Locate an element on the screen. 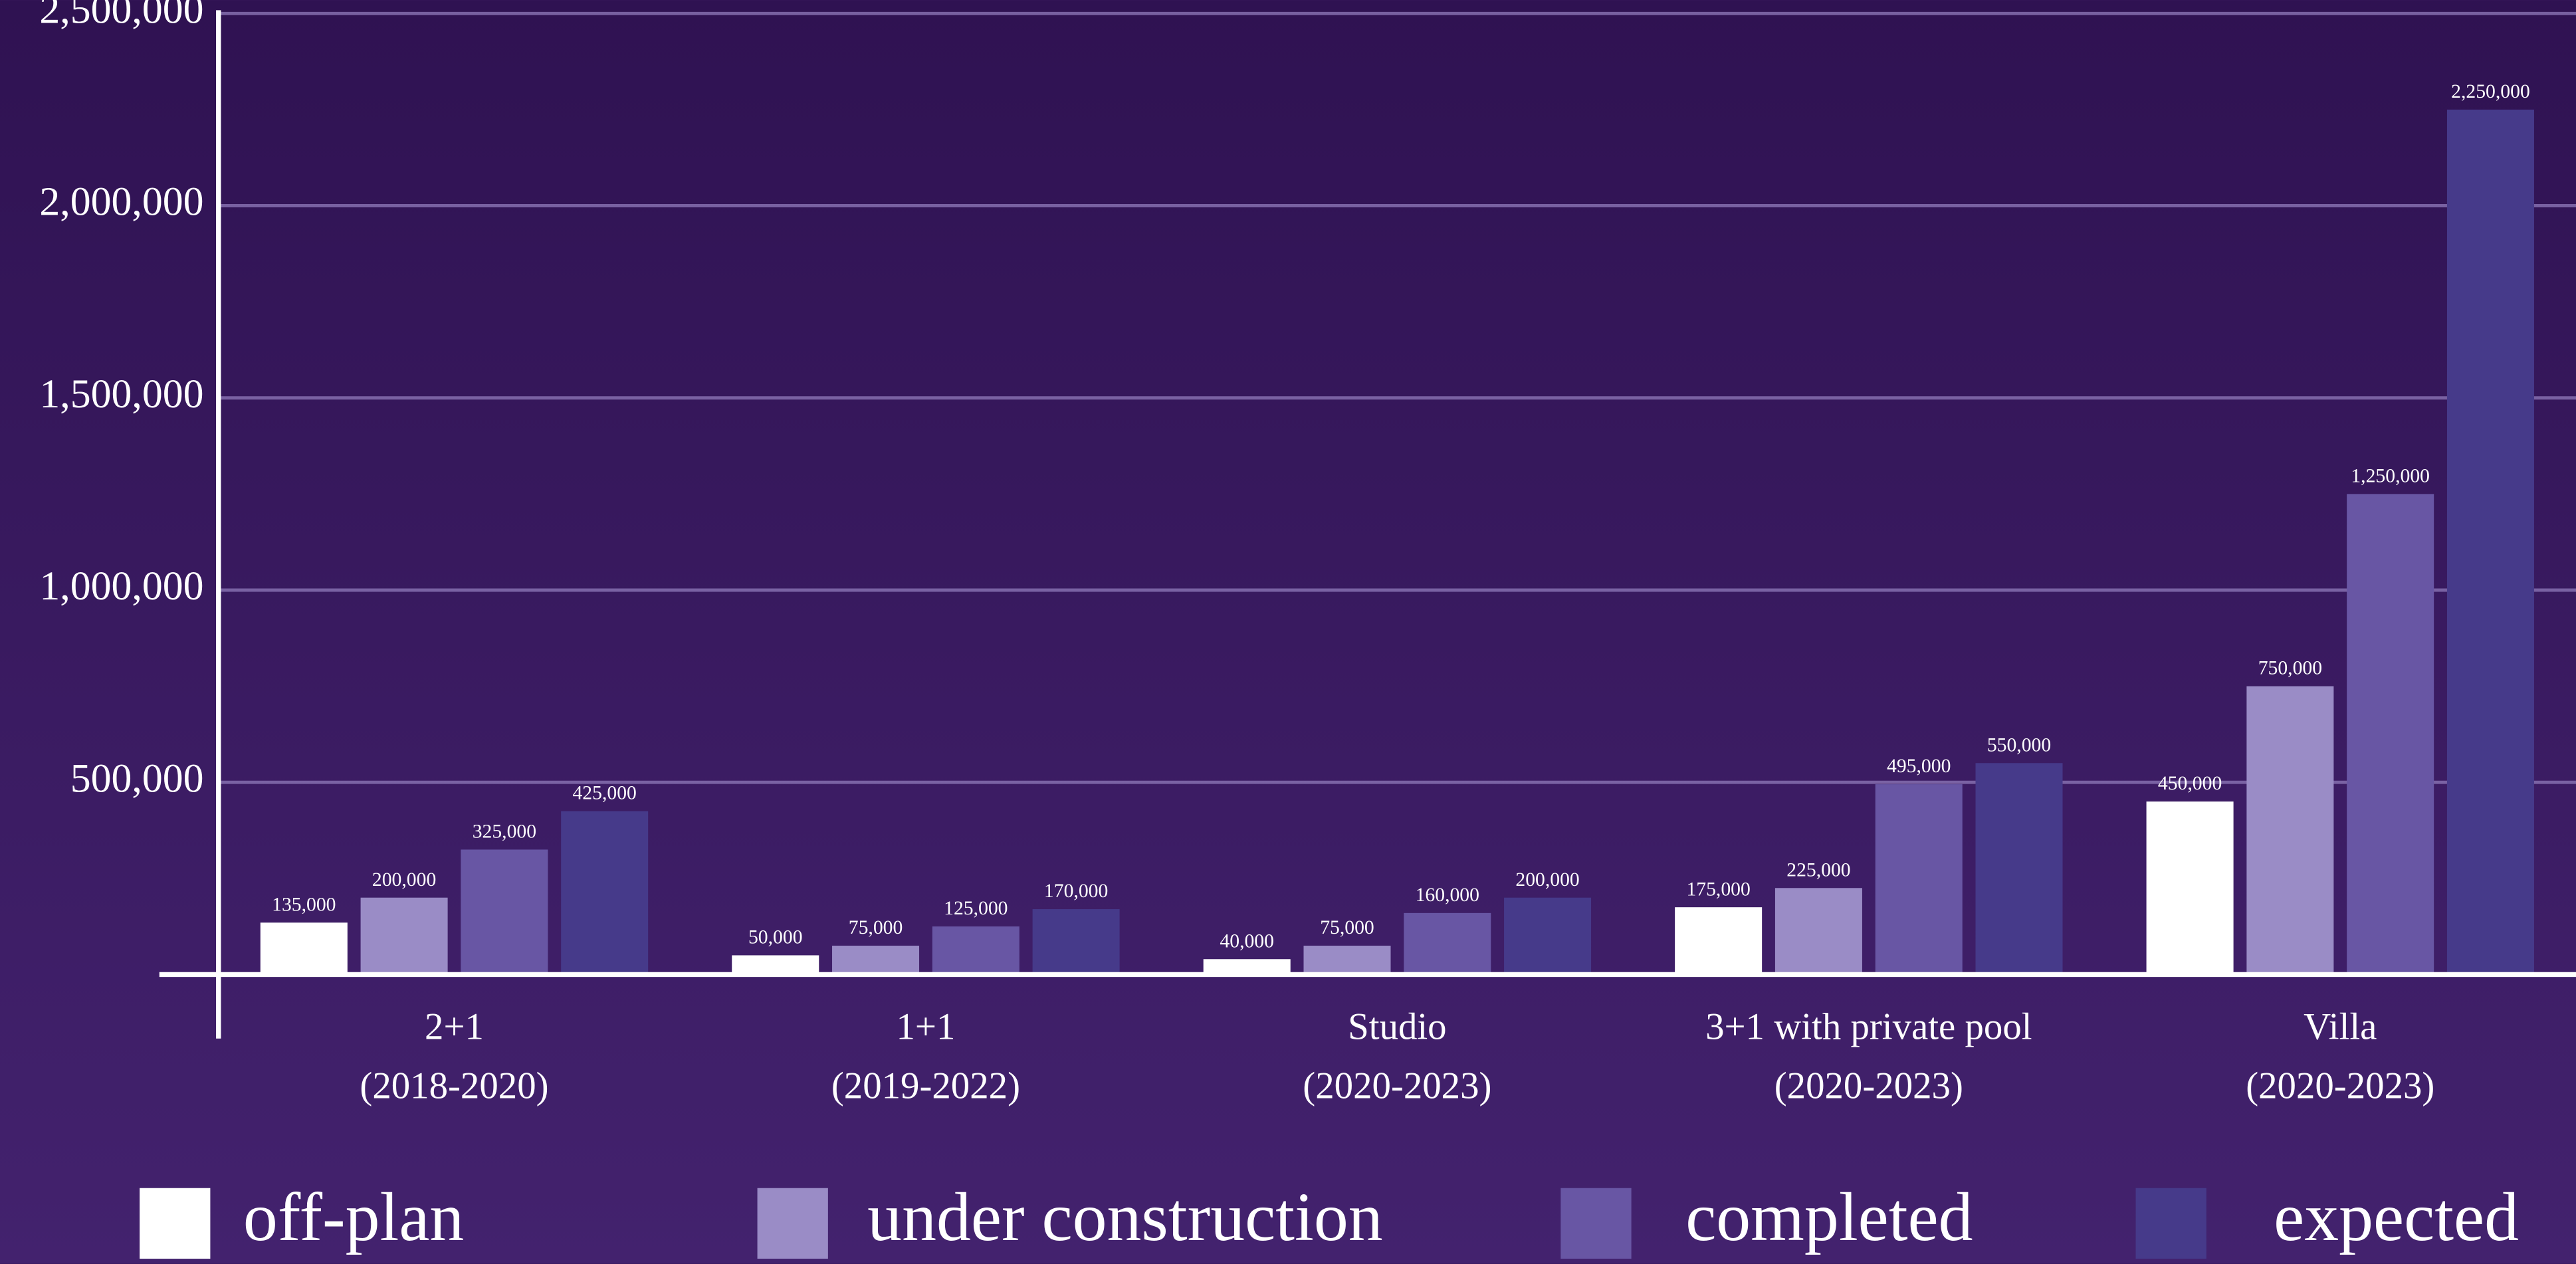 This screenshot has width=2576, height=1264. legend-label: completed is located at coordinates (1829, 1217).